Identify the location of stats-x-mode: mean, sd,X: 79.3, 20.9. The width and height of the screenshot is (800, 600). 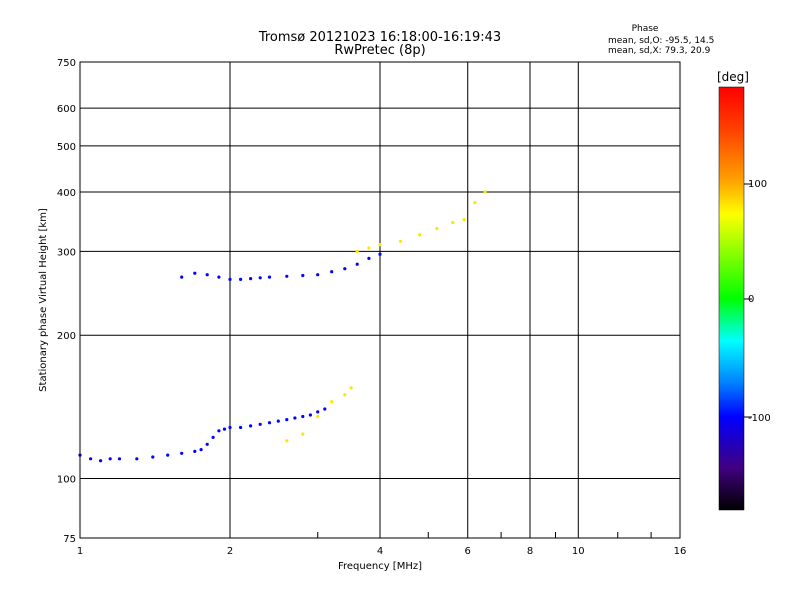
(659, 51).